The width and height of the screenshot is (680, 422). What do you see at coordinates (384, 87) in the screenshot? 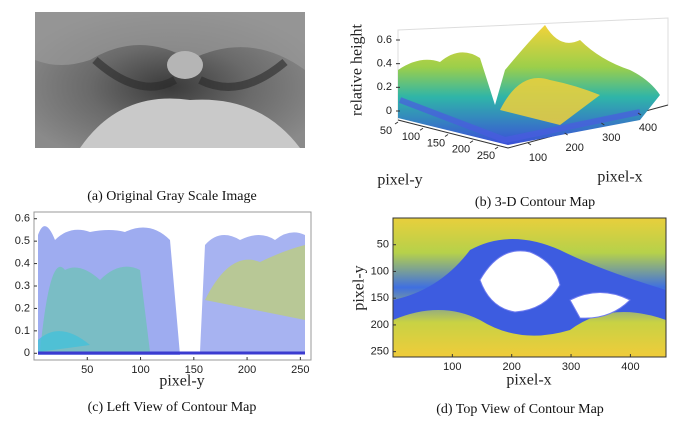
I see `z-tick-label: 0.2` at bounding box center [384, 87].